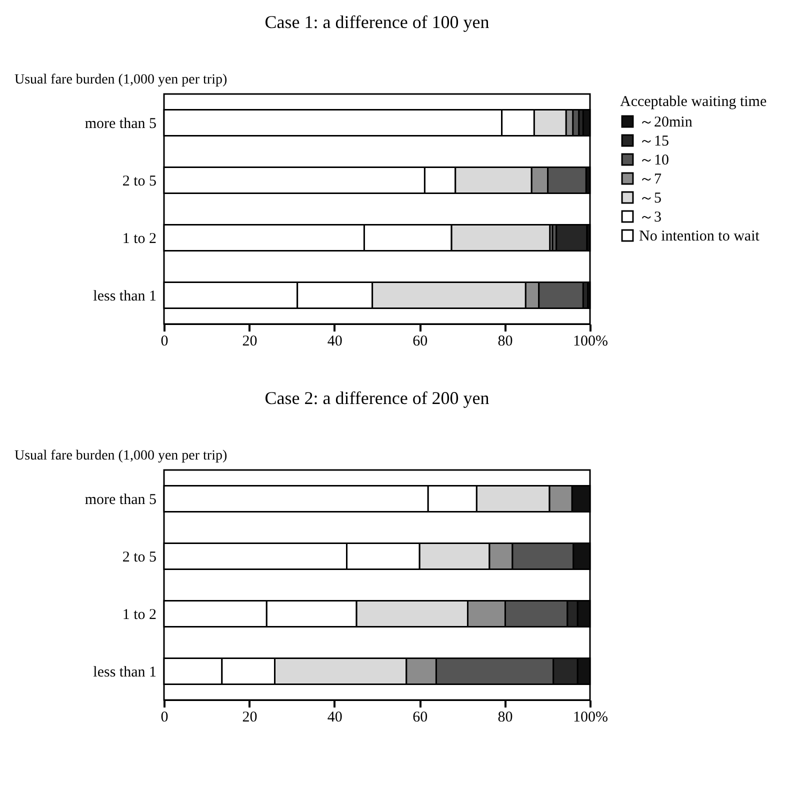 This screenshot has height=807, width=798. Describe the element at coordinates (650, 198) in the screenshot. I see `legend-label: ～5` at that location.